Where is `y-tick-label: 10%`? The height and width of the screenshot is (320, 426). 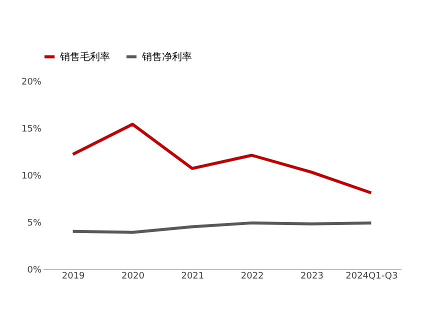 y-tick-label: 10% is located at coordinates (31, 177).